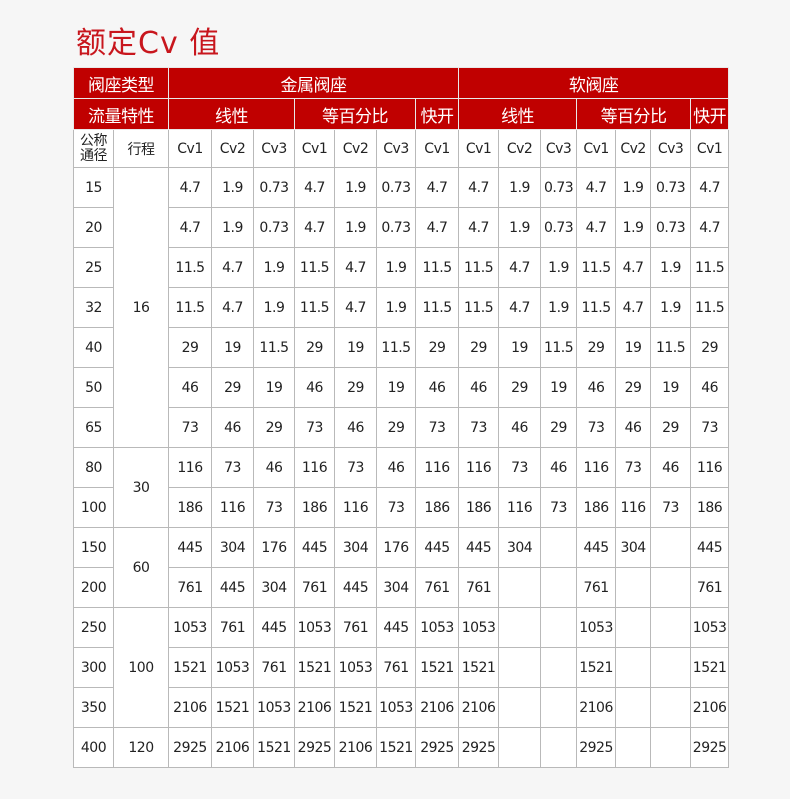 This screenshot has height=799, width=790. Describe the element at coordinates (401, 83) in the screenshot. I see `header-row-seat-type: 阀座类型 金属阀座 软阀座` at that location.